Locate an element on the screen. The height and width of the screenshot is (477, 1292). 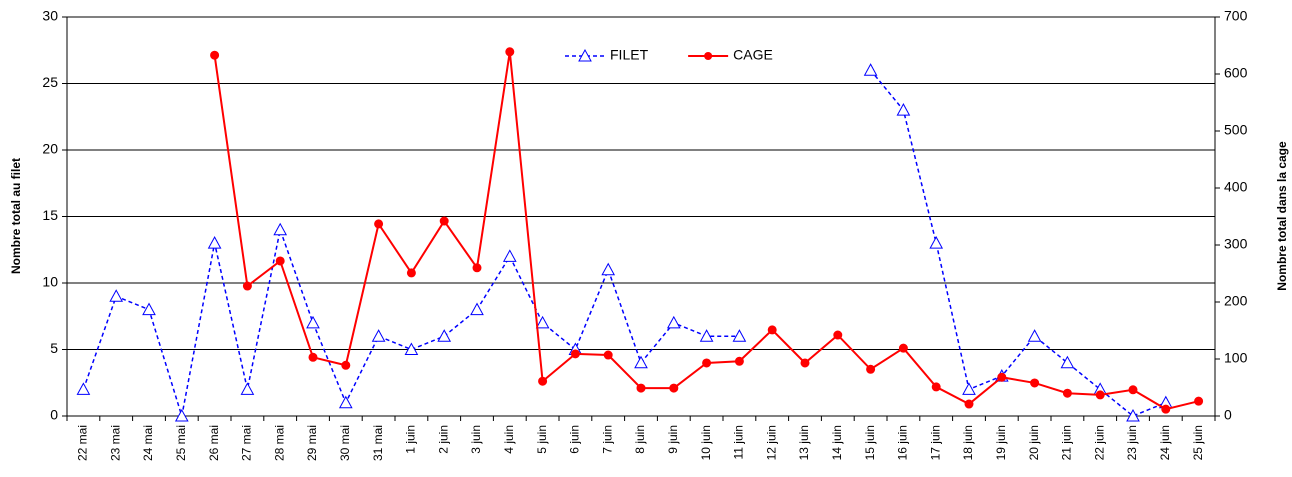
x-tick-label: 30 mai is located at coordinates (345, 443).